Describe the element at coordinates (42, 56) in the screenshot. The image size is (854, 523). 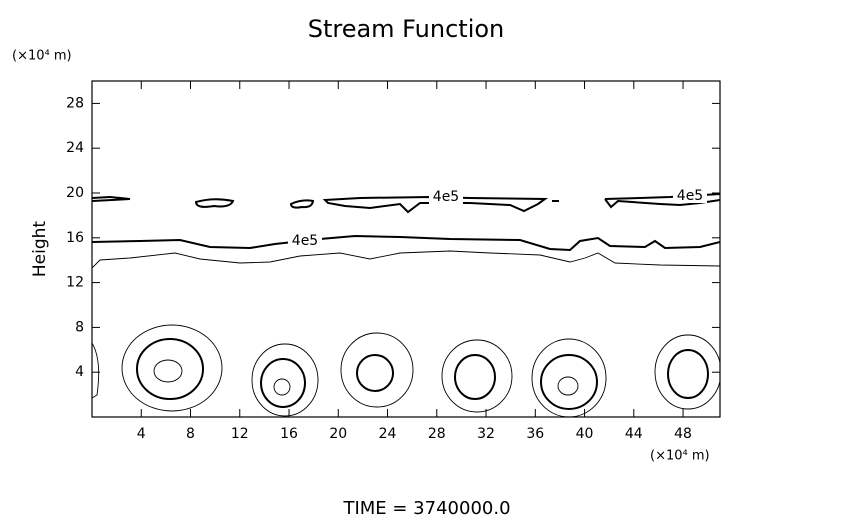
I see `y-unit: (×10⁴ m)` at that location.